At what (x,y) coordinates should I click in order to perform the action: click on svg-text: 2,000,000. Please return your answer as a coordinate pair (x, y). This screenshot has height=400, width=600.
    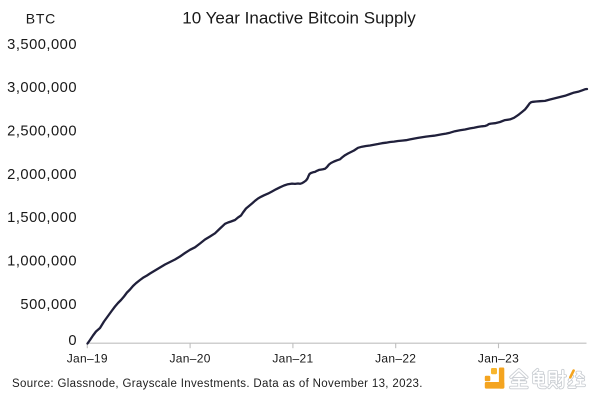
    Looking at the image, I should click on (42, 175).